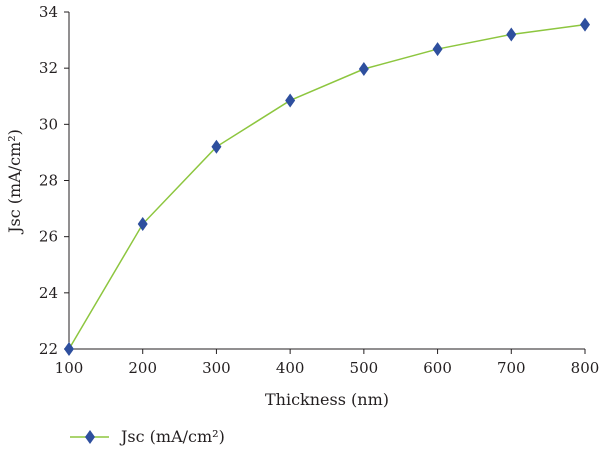  I want to click on x-tick-label: 800, so click(585, 368).